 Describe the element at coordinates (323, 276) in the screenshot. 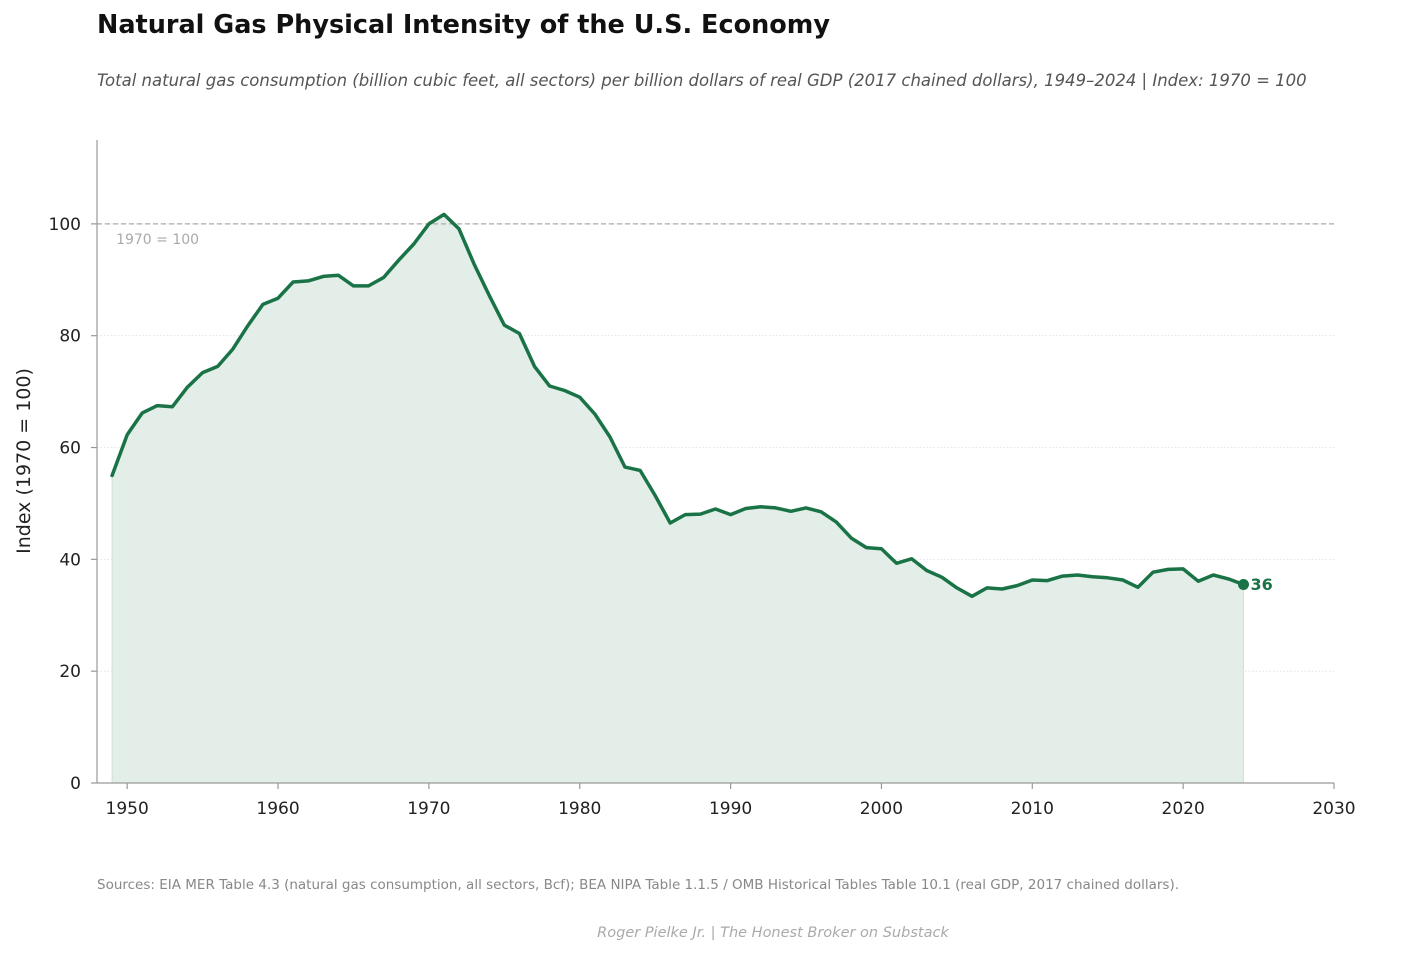

I see `data-point-1963` at that location.